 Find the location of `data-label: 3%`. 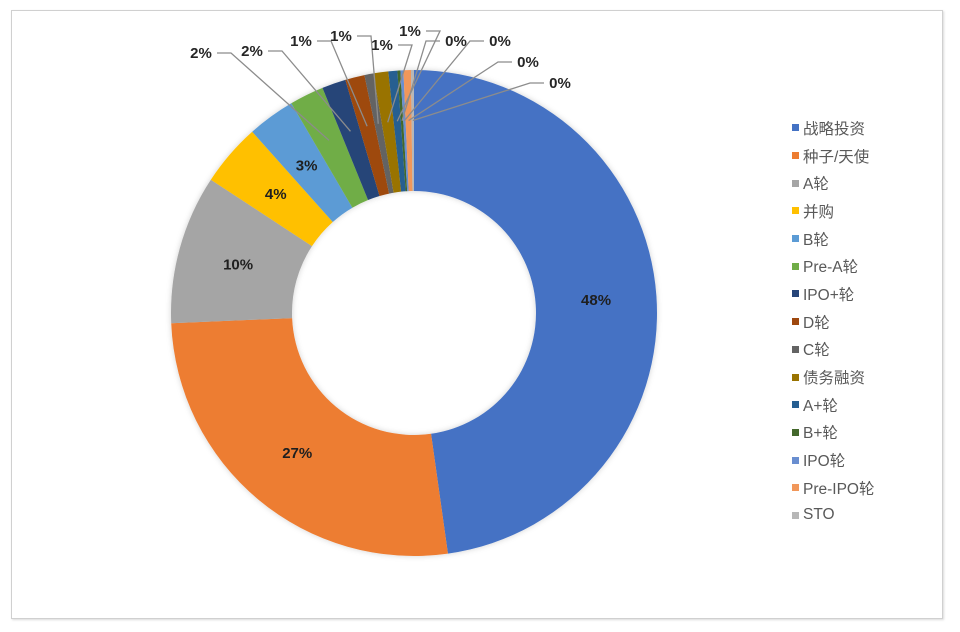

data-label: 3% is located at coordinates (307, 165).